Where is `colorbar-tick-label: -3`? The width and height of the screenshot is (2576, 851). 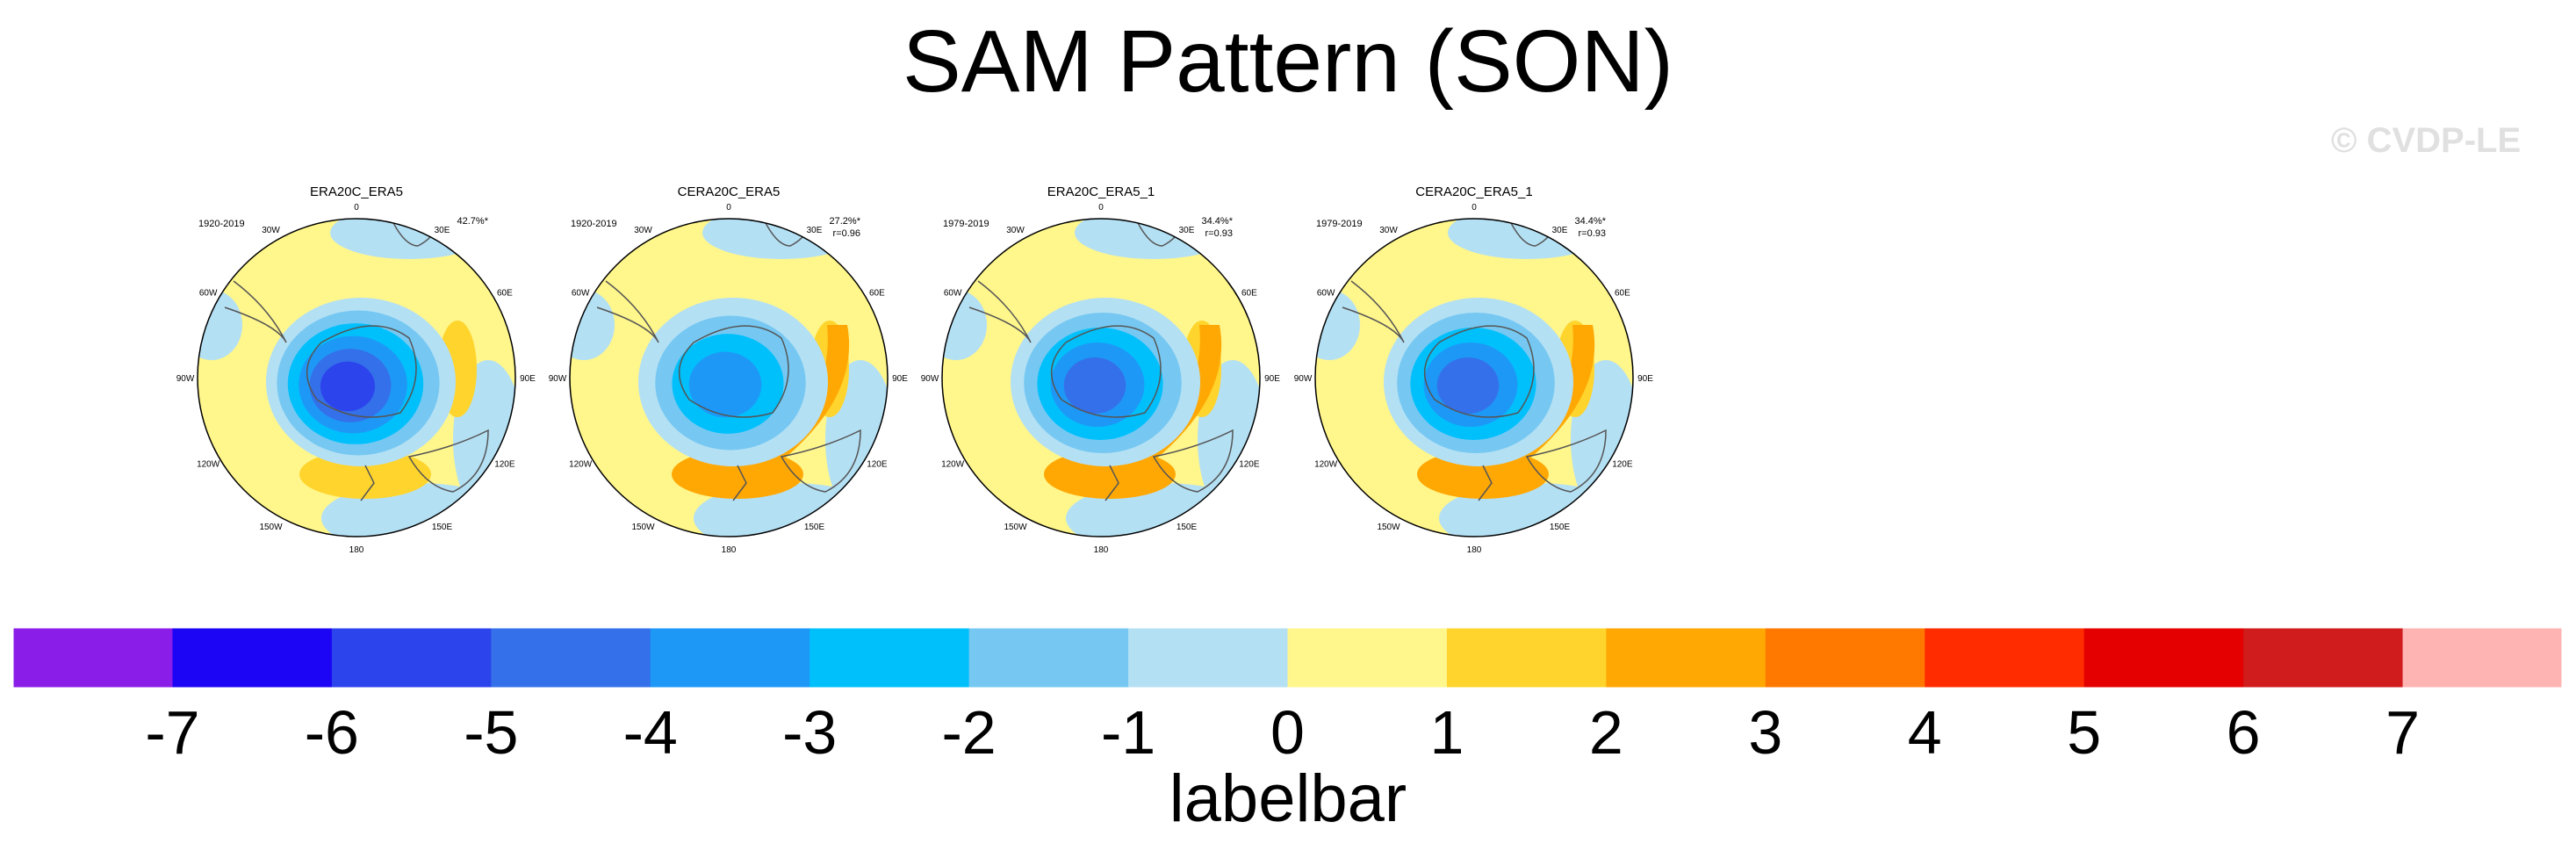
colorbar-tick-label: -3 is located at coordinates (809, 732).